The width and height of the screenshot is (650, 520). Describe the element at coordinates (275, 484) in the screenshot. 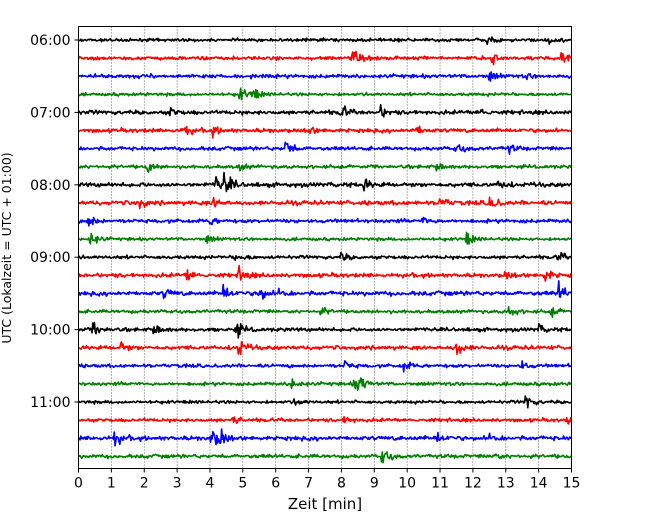

I see `x-tick-label: 6` at that location.